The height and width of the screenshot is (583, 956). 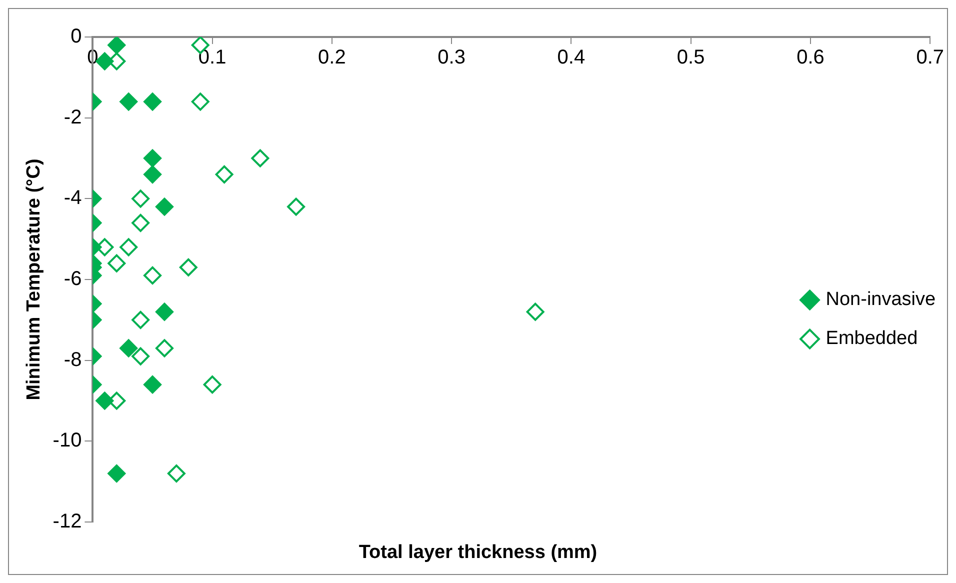 I want to click on y-axis-title: Minimum Temperature (°C), so click(x=34, y=279).